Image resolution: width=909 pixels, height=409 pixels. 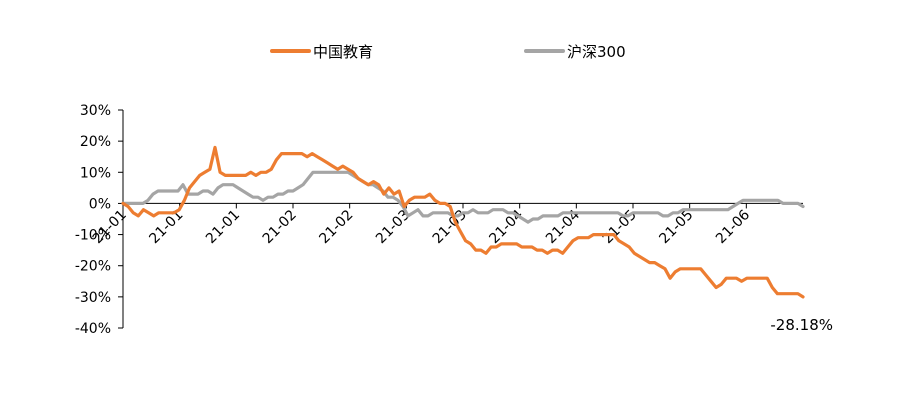 I want to click on y-tick-label: 20%, so click(x=95, y=142).